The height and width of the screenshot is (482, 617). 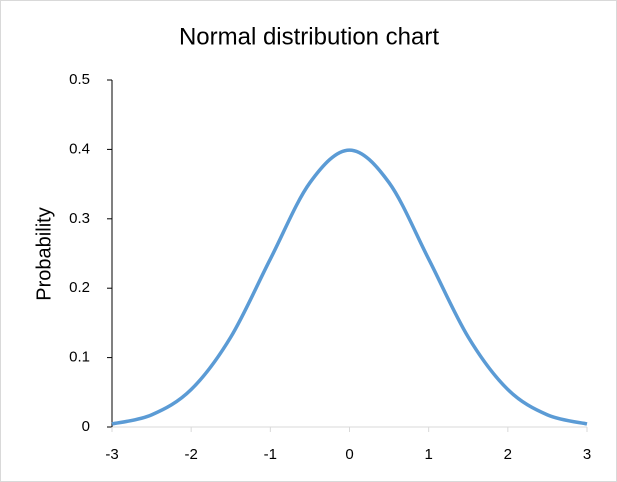 What do you see at coordinates (86, 426) in the screenshot?
I see `y-tick-label: 0` at bounding box center [86, 426].